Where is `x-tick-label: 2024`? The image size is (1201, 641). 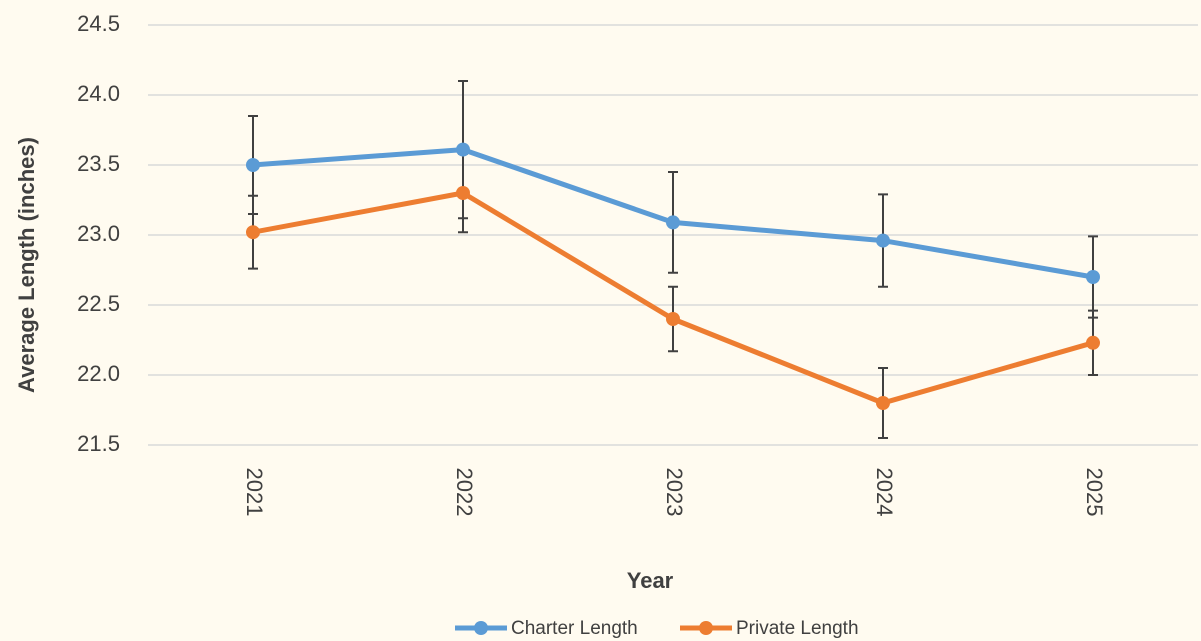 x-tick-label: 2024 is located at coordinates (884, 492).